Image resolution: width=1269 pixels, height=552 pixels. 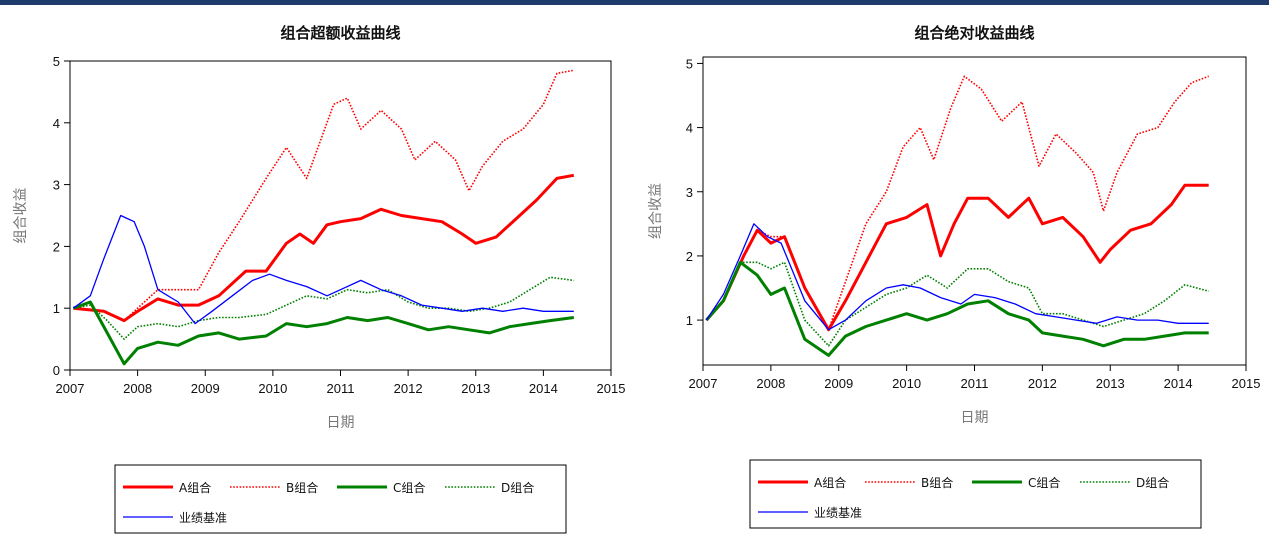 What do you see at coordinates (56, 370) in the screenshot?
I see `y-tick-label: 0` at bounding box center [56, 370].